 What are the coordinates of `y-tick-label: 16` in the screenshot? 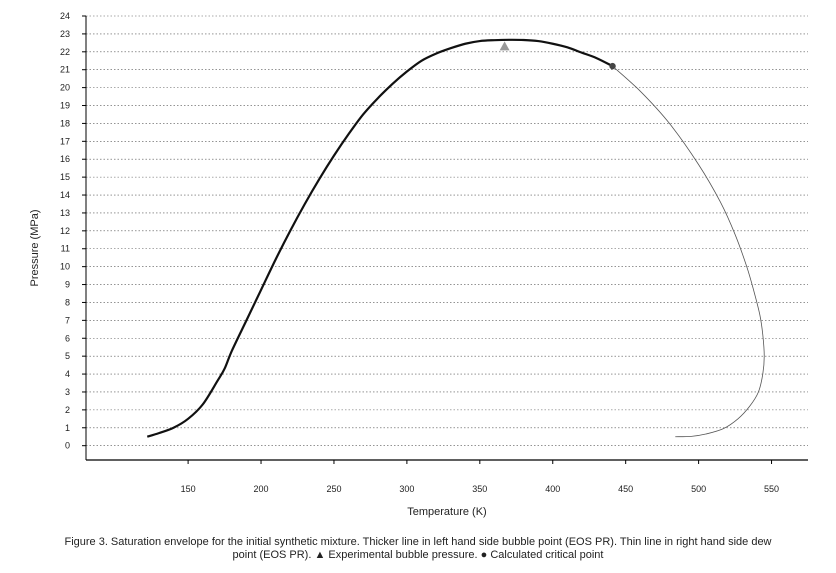 It's located at (65, 159).